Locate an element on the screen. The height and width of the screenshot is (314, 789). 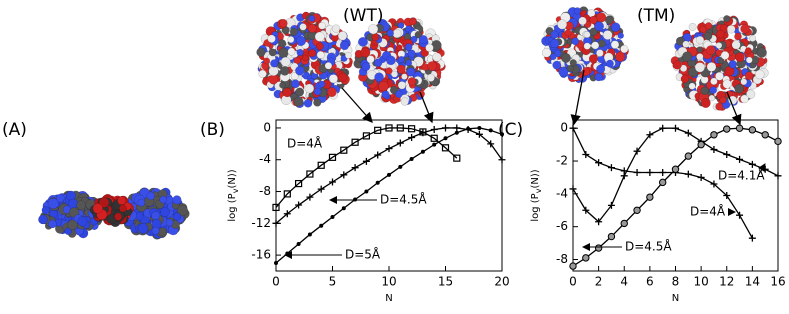
x-tick-label: 6 is located at coordinates (650, 282).